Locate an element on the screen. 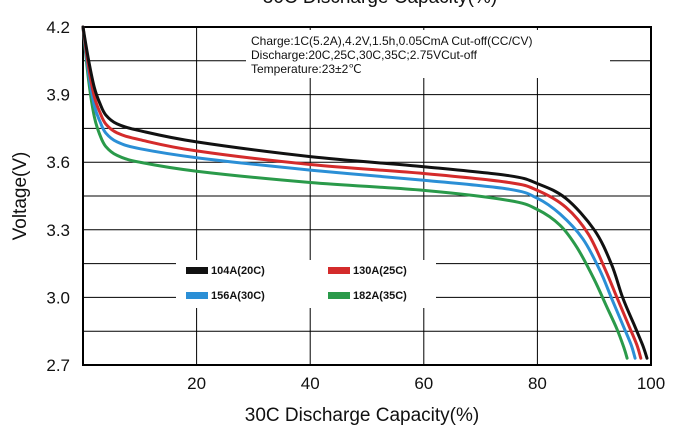 The width and height of the screenshot is (680, 440). legend-swatch-156a-30c is located at coordinates (197, 295).